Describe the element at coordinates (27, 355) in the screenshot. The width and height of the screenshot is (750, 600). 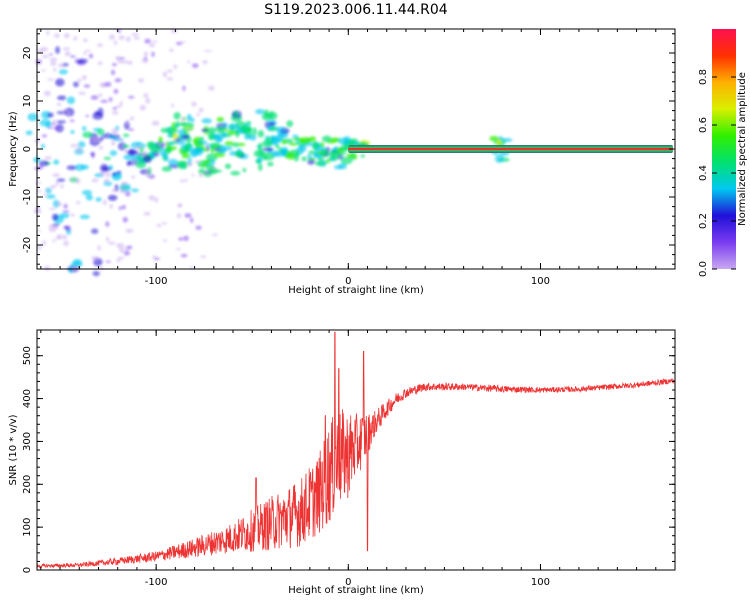
I see `y-tick-label: 500` at that location.